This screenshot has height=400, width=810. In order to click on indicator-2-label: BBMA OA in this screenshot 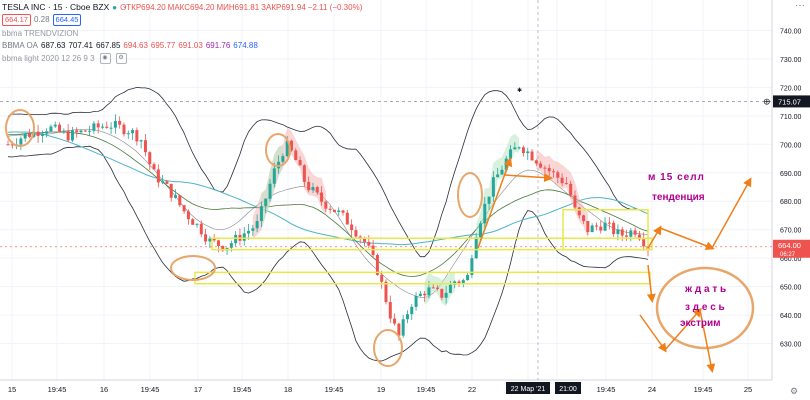, I will do `click(20, 45)`.